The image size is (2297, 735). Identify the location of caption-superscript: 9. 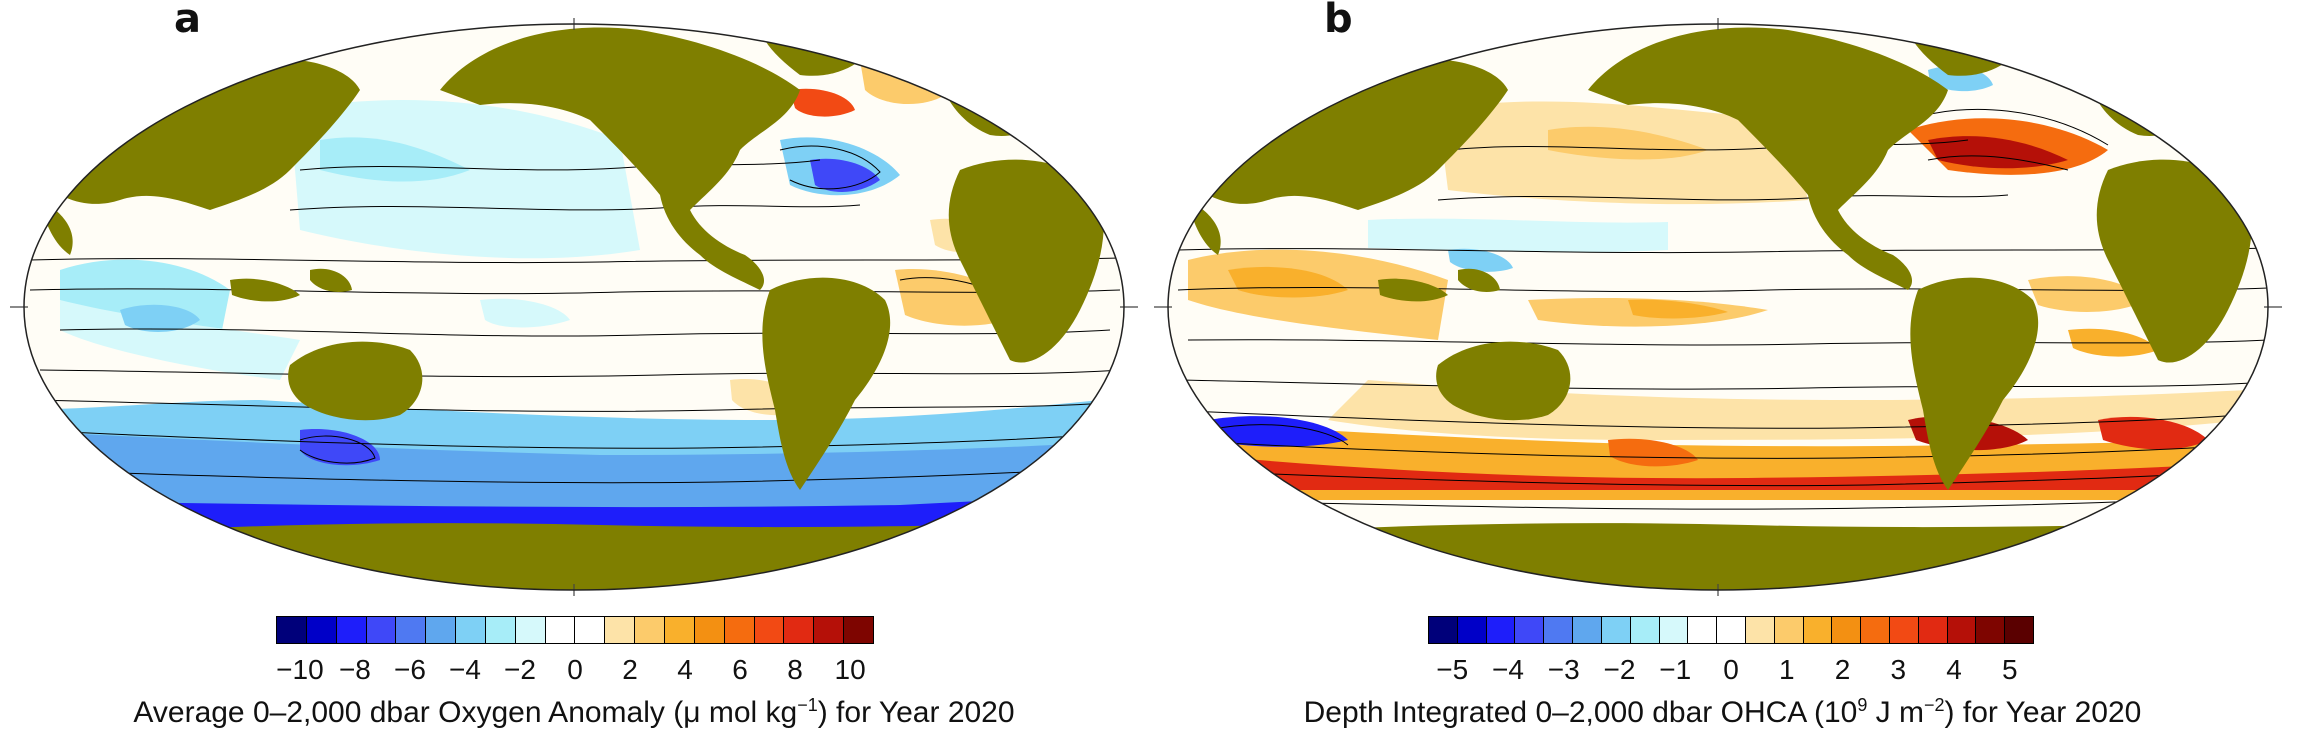
(1862, 705).